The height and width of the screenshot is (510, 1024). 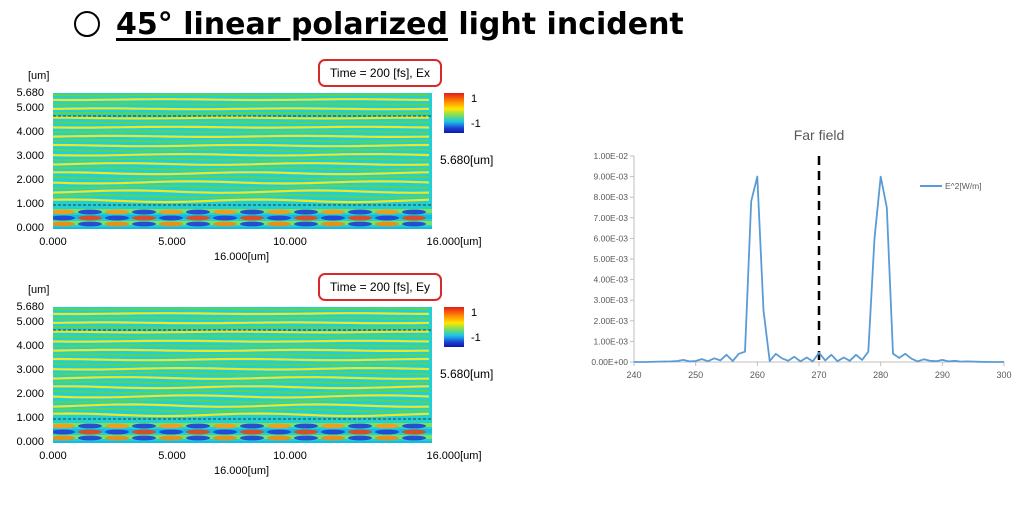 I want to click on y-tick: 1.000, so click(x=30, y=204).